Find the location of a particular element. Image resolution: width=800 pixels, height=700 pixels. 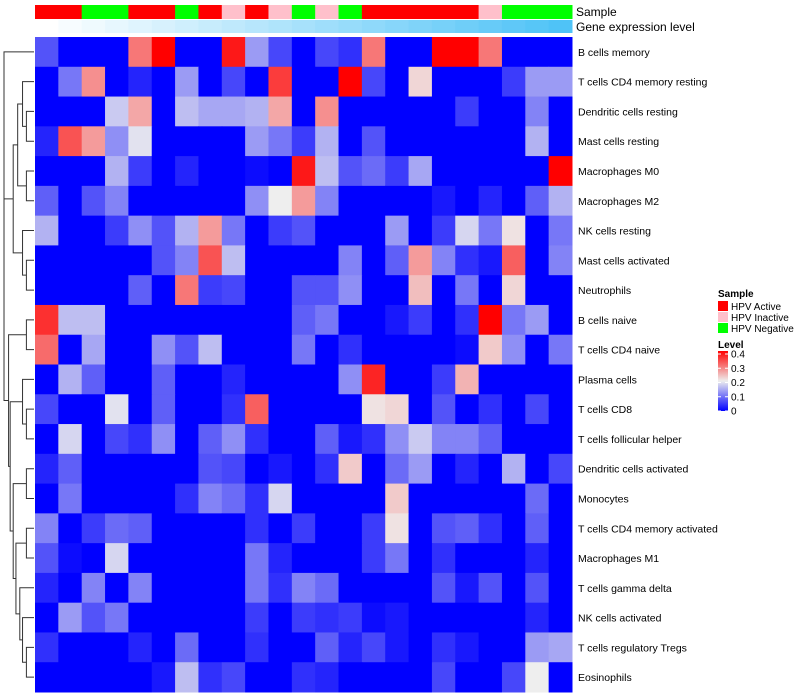

row-label: T cells CD8 is located at coordinates (605, 410).